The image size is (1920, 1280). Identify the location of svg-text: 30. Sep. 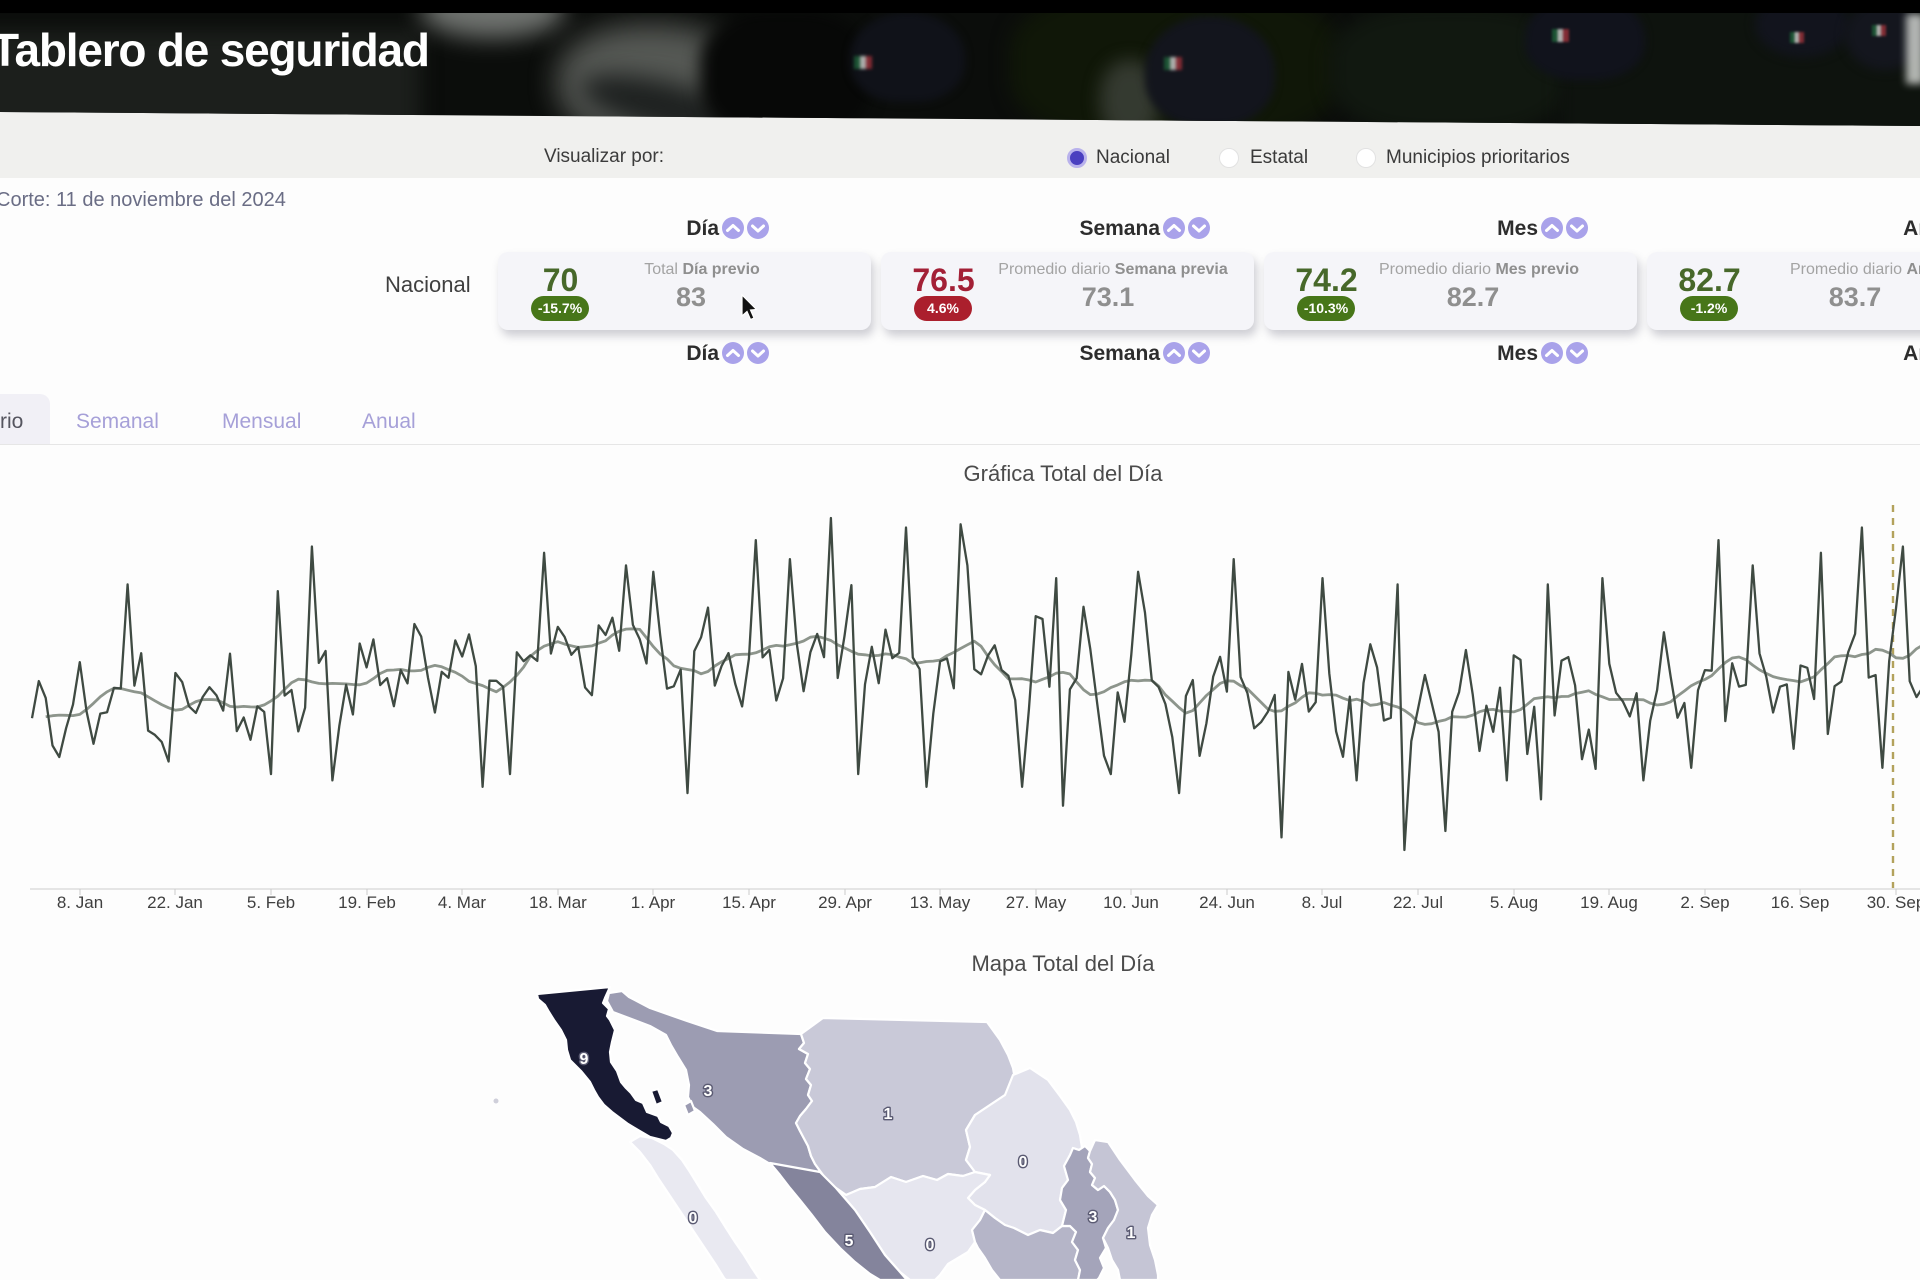
(1893, 902).